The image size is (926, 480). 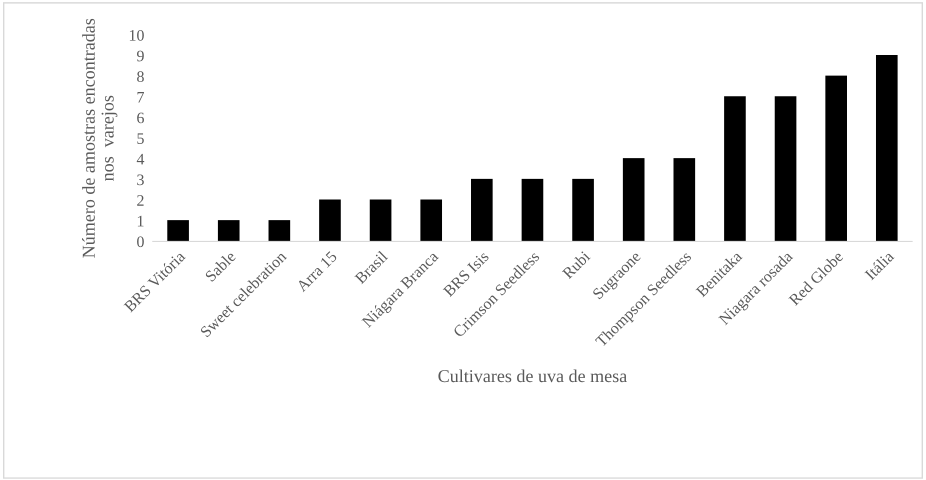 I want to click on x-tick-label: BRS Isis, so click(x=466, y=274).